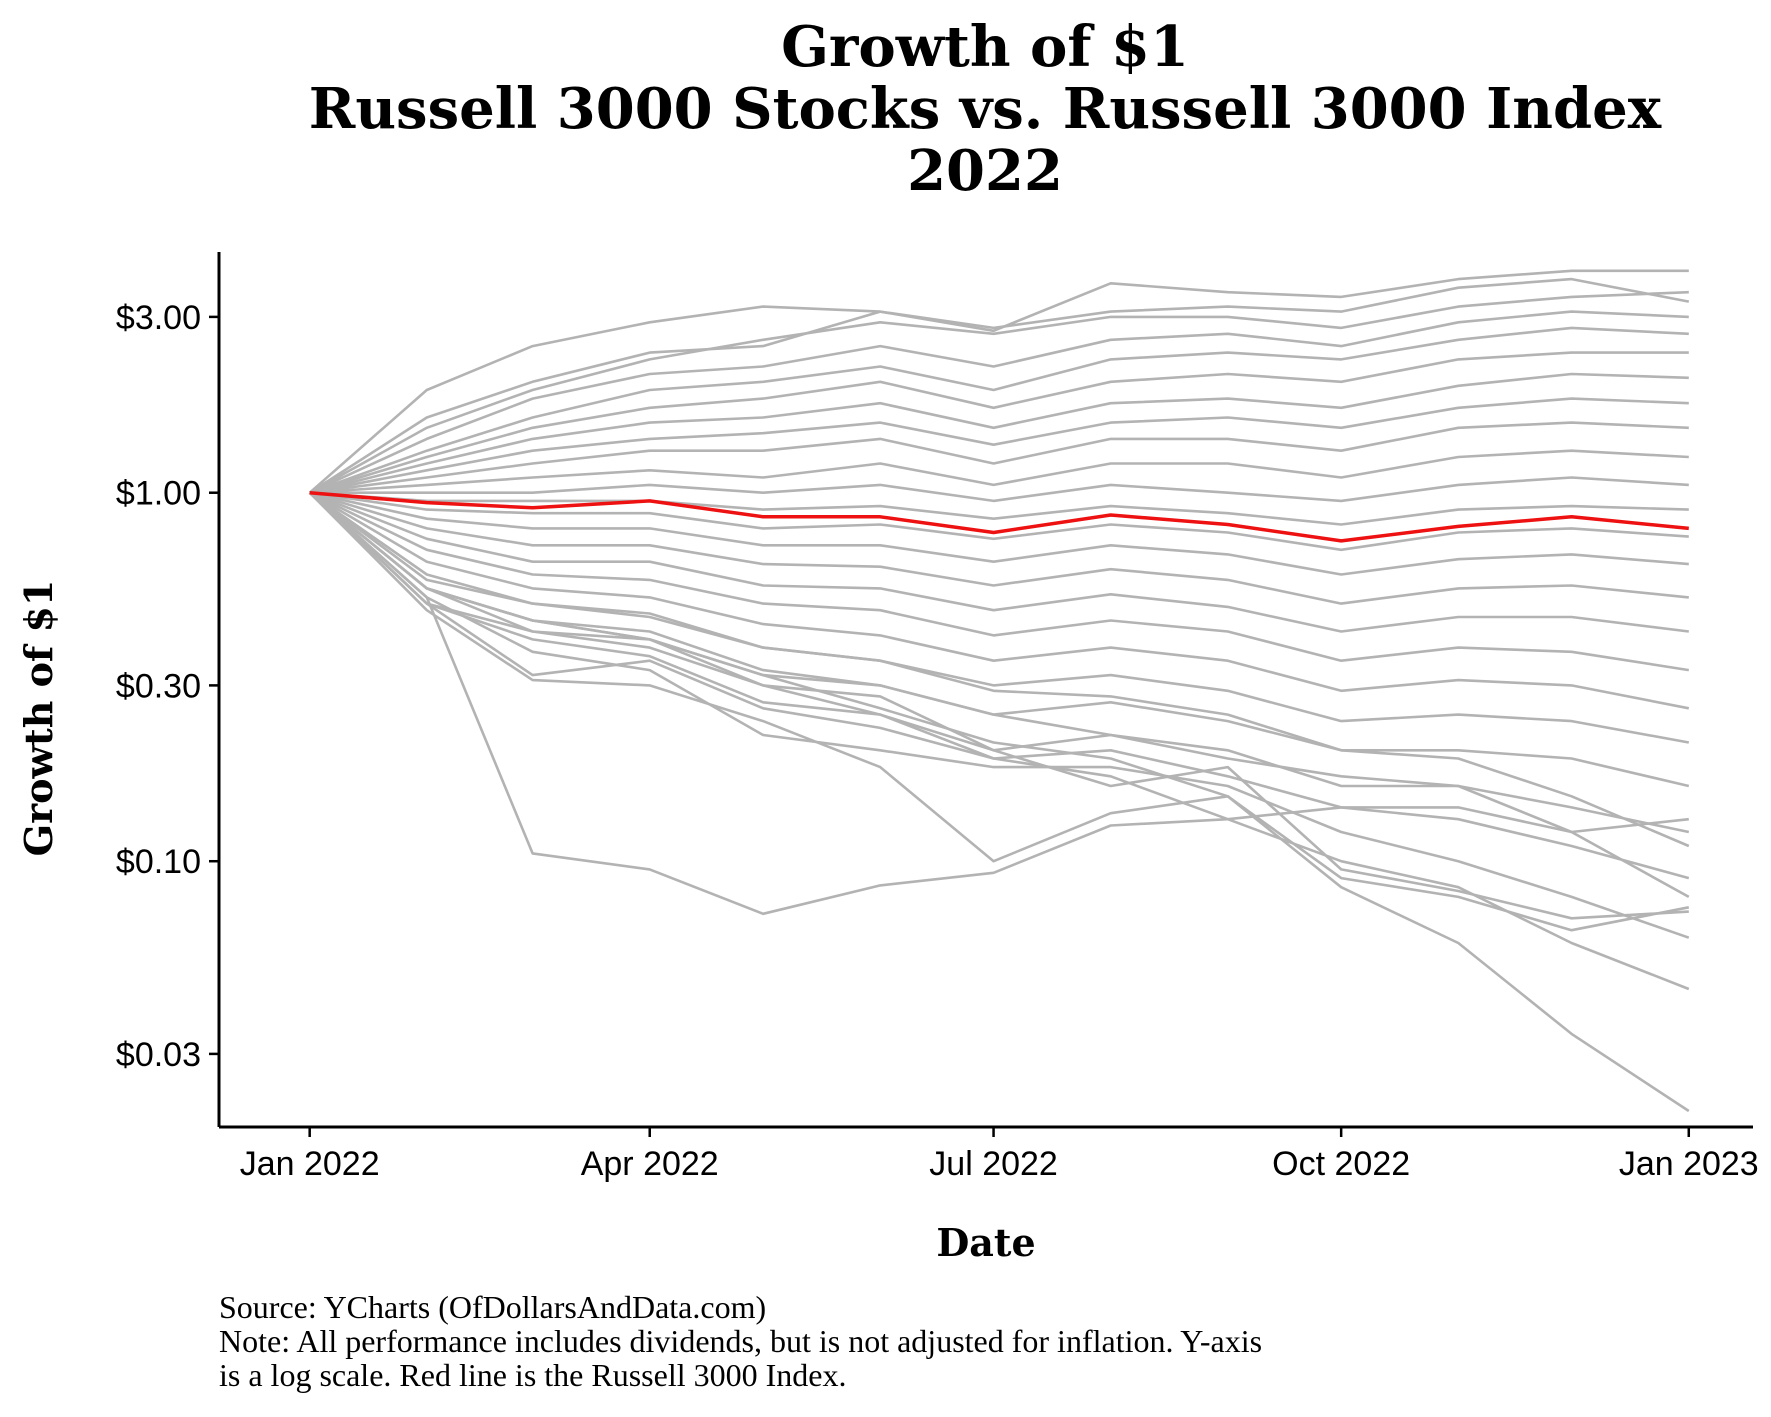 Image resolution: width=1771 pixels, height=1417 pixels. I want to click on x-axis-title: Date, so click(985, 1242).